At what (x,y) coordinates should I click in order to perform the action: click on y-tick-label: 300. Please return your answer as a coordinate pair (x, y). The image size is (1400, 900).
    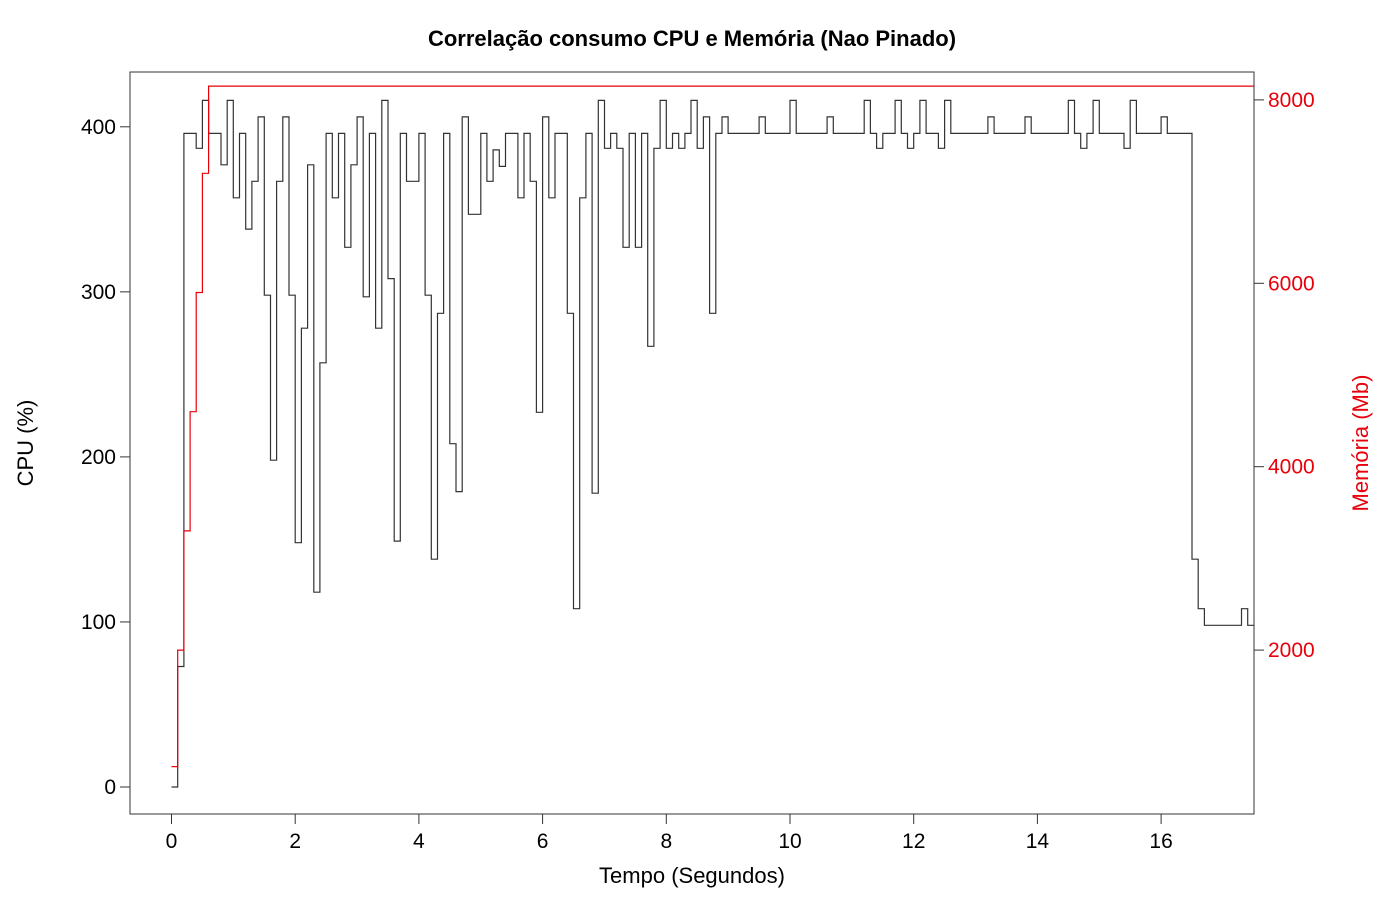
    Looking at the image, I should click on (98, 292).